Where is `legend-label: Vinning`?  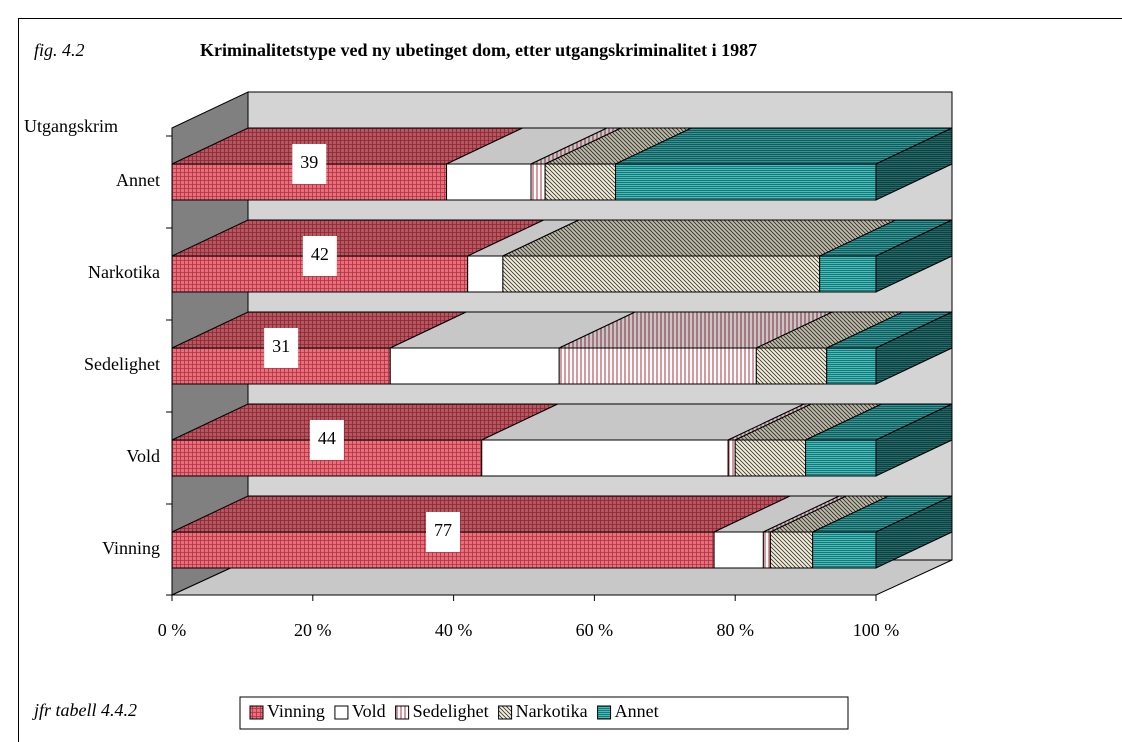 legend-label: Vinning is located at coordinates (296, 711).